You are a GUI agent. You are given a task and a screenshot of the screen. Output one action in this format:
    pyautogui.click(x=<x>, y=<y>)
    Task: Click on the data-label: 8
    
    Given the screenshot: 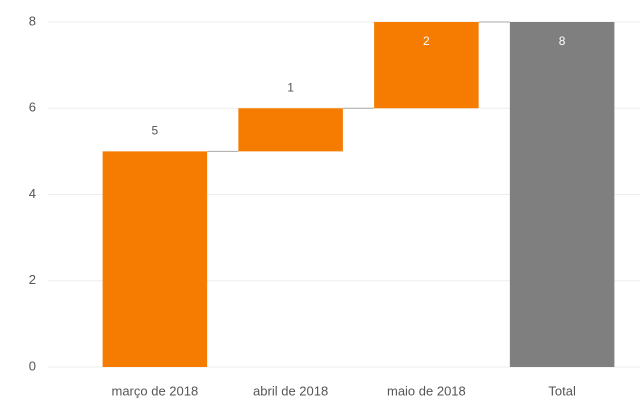 What is the action you would take?
    pyautogui.click(x=562, y=41)
    